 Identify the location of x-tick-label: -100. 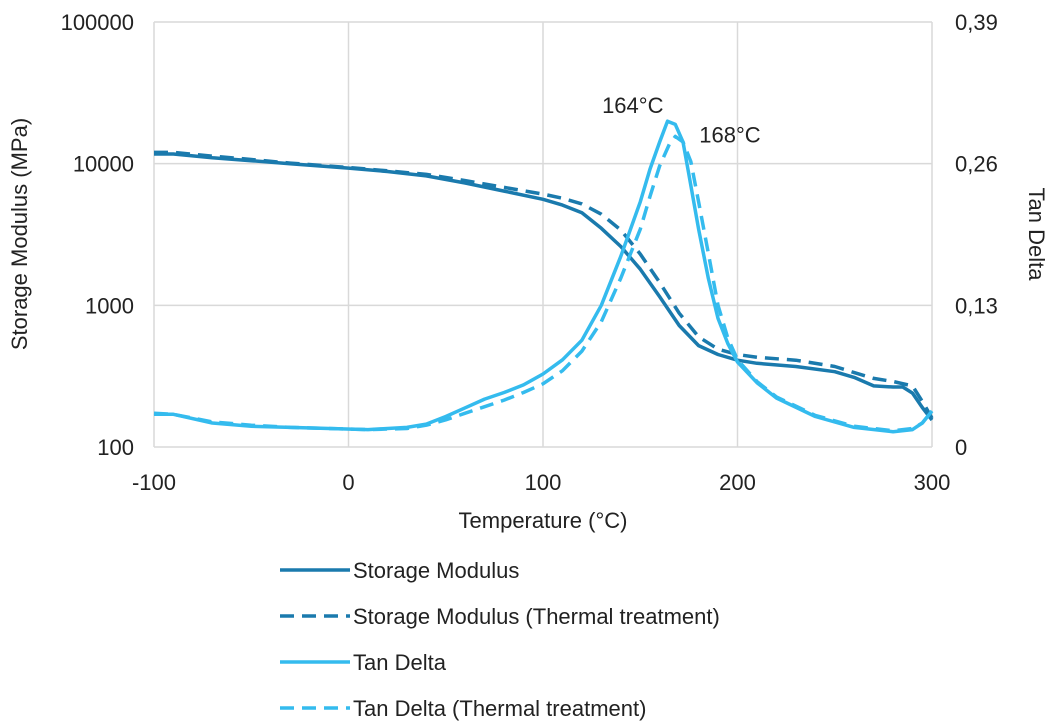
(154, 482).